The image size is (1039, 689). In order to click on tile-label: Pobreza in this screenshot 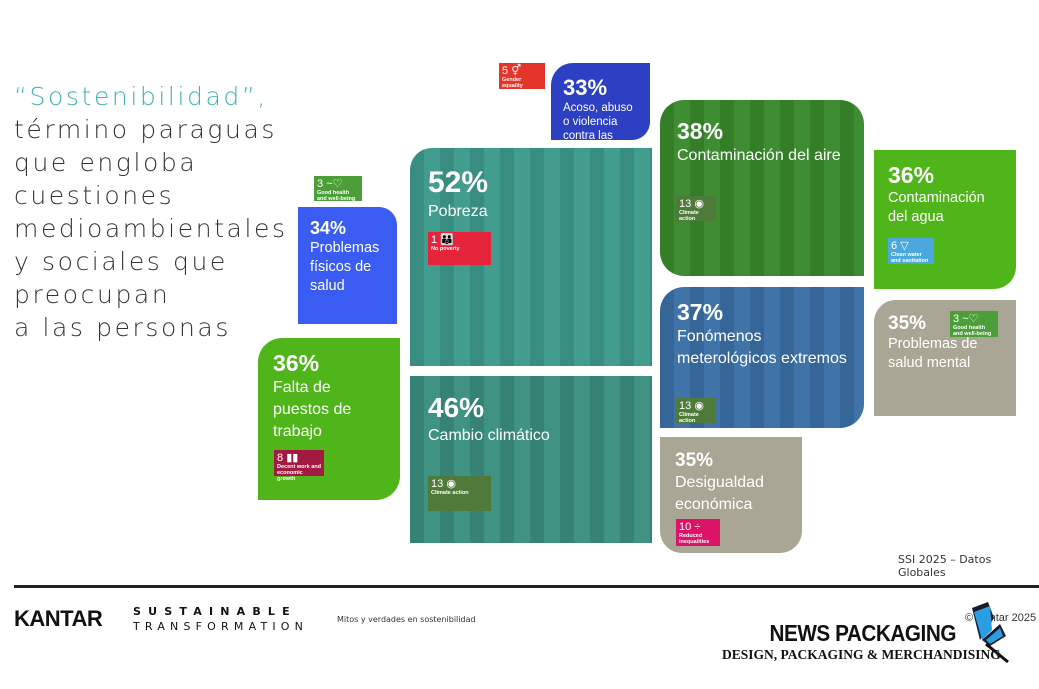, I will do `click(458, 211)`.